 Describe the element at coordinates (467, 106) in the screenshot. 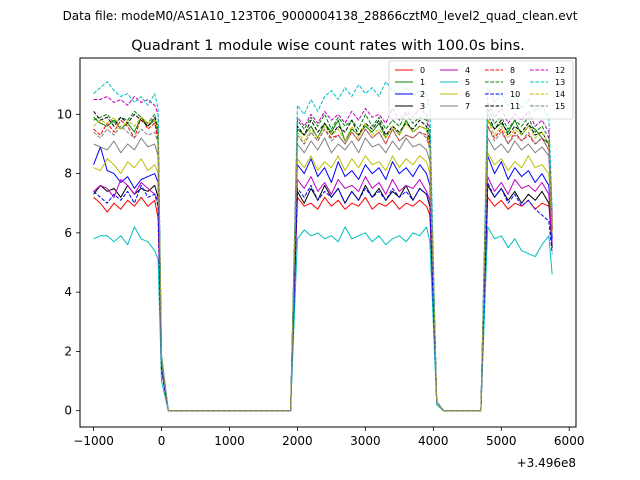

I see `legend-label-7: 7` at that location.